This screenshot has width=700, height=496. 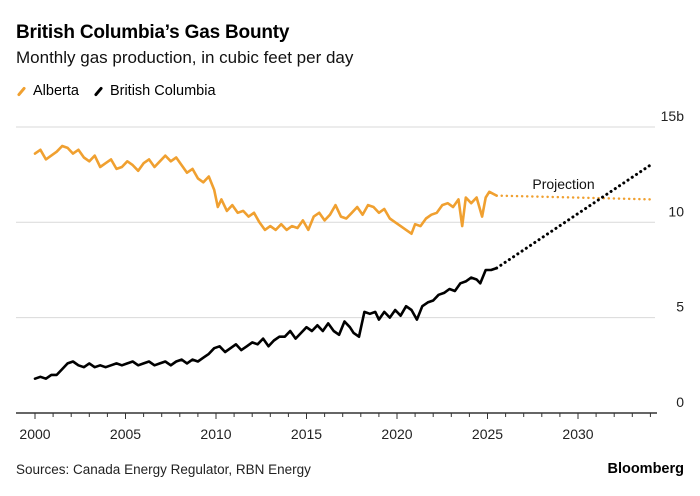 I want to click on legend-label-alberta: Alberta, so click(x=56, y=91).